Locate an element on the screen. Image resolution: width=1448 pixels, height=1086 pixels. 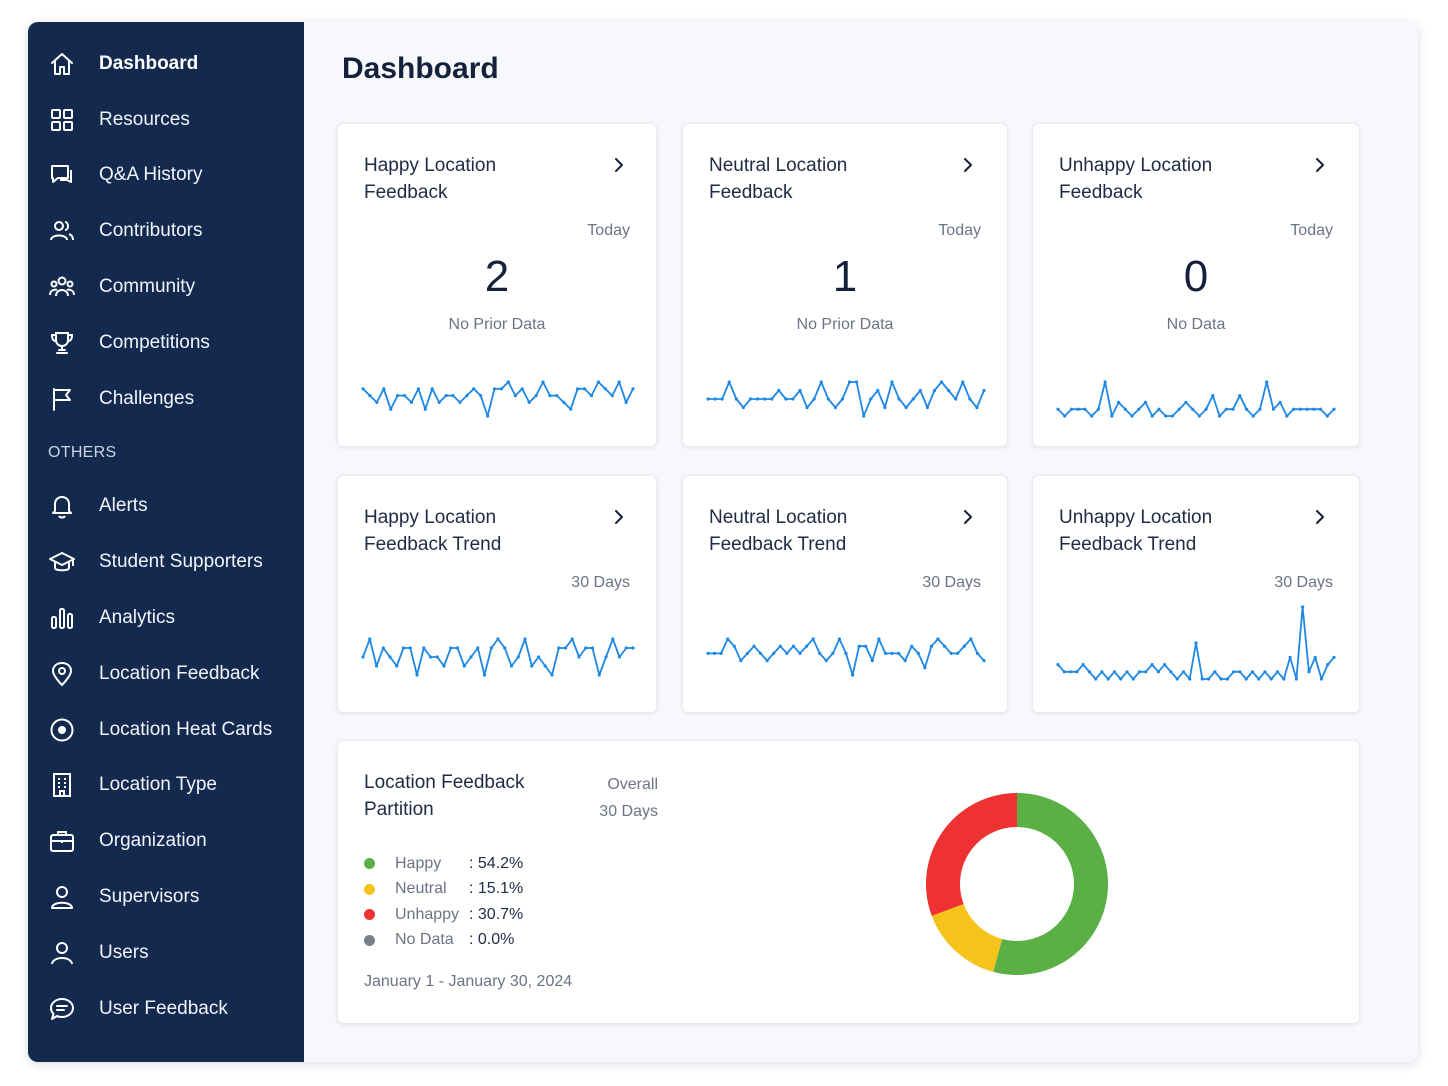
sidebar-item-analytics: Analytics is located at coordinates (166, 618).